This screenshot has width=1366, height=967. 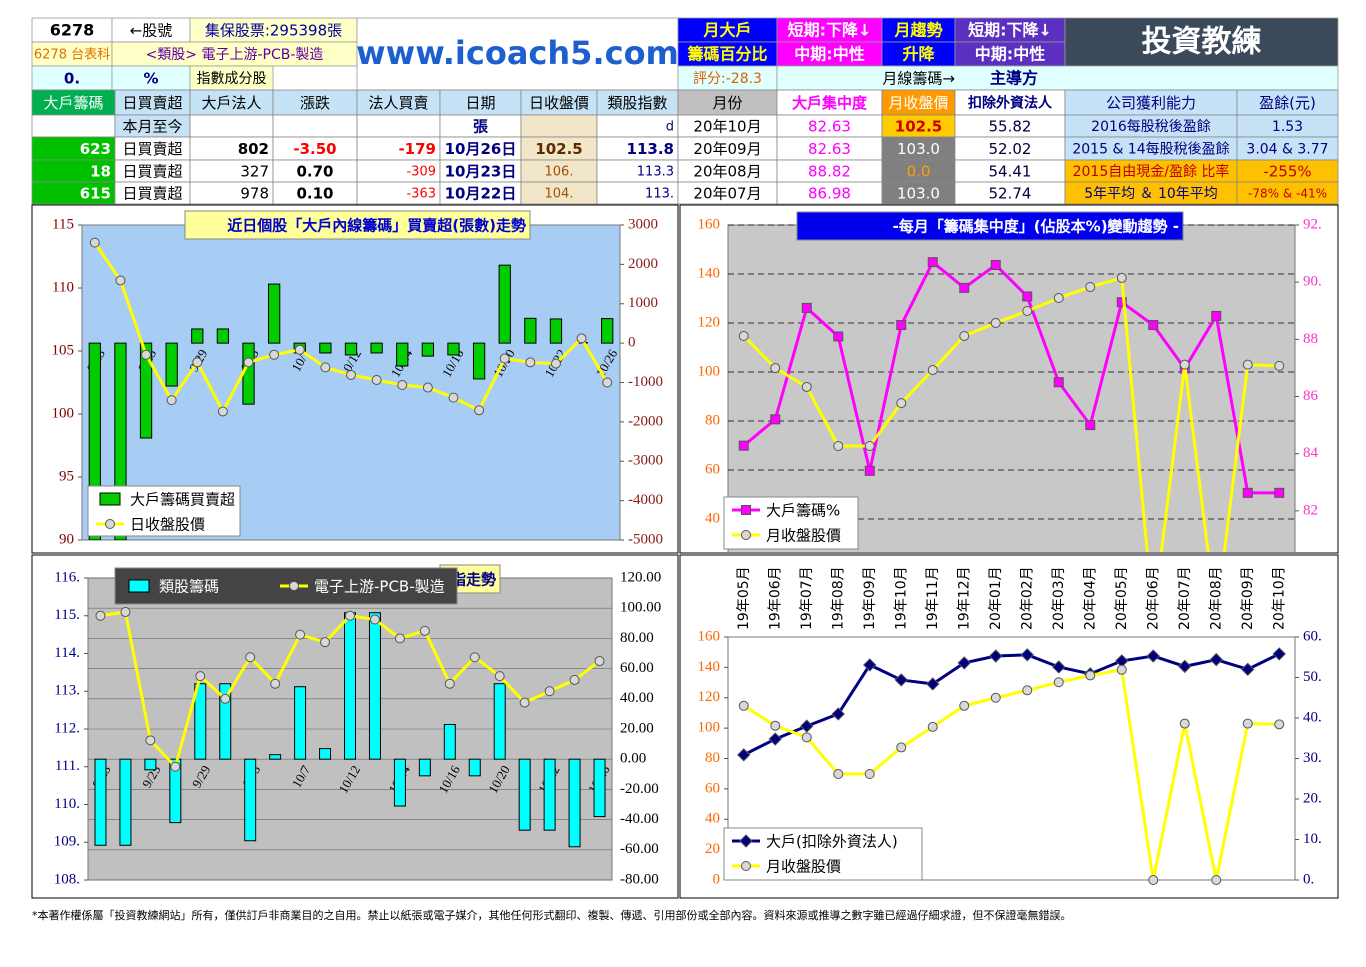 What do you see at coordinates (1287, 150) in the screenshot?
I see `table-text: 3.04 & 3.77` at bounding box center [1287, 150].